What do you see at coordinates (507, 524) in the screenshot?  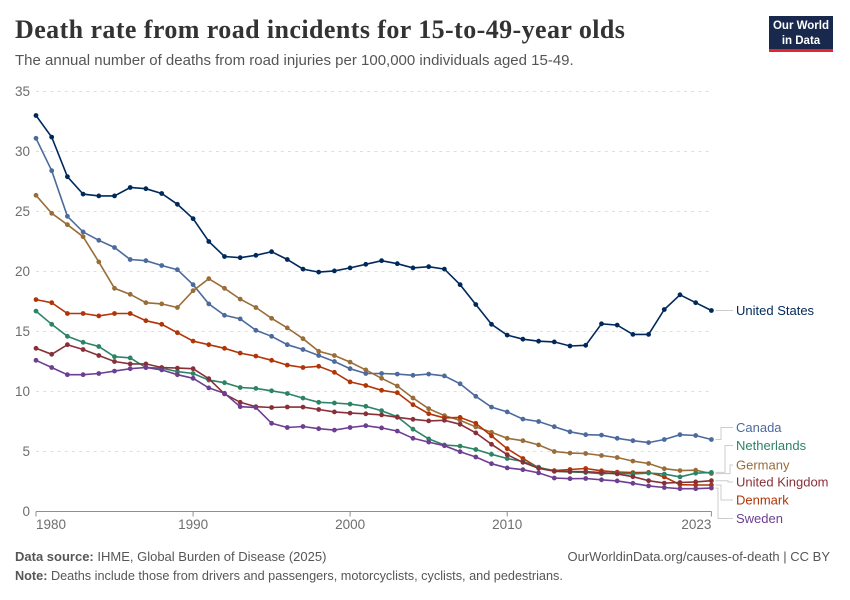 I see `svg-text: 2010` at bounding box center [507, 524].